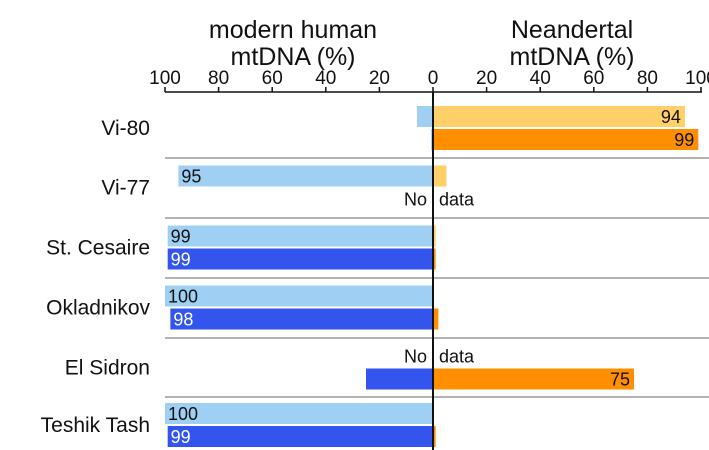 Image resolution: width=709 pixels, height=450 pixels. Describe the element at coordinates (98, 308) in the screenshot. I see `category-label-3: Okladnikov` at that location.